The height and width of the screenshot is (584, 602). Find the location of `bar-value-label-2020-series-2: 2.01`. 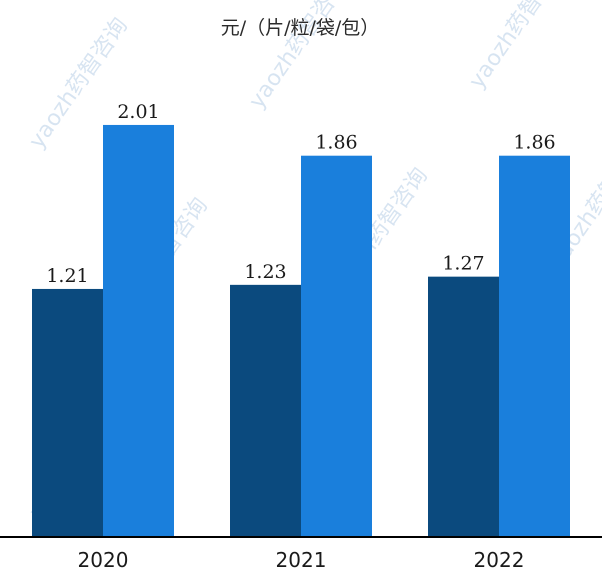

bar-value-label-2020-series-2: 2.01 is located at coordinates (138, 112).